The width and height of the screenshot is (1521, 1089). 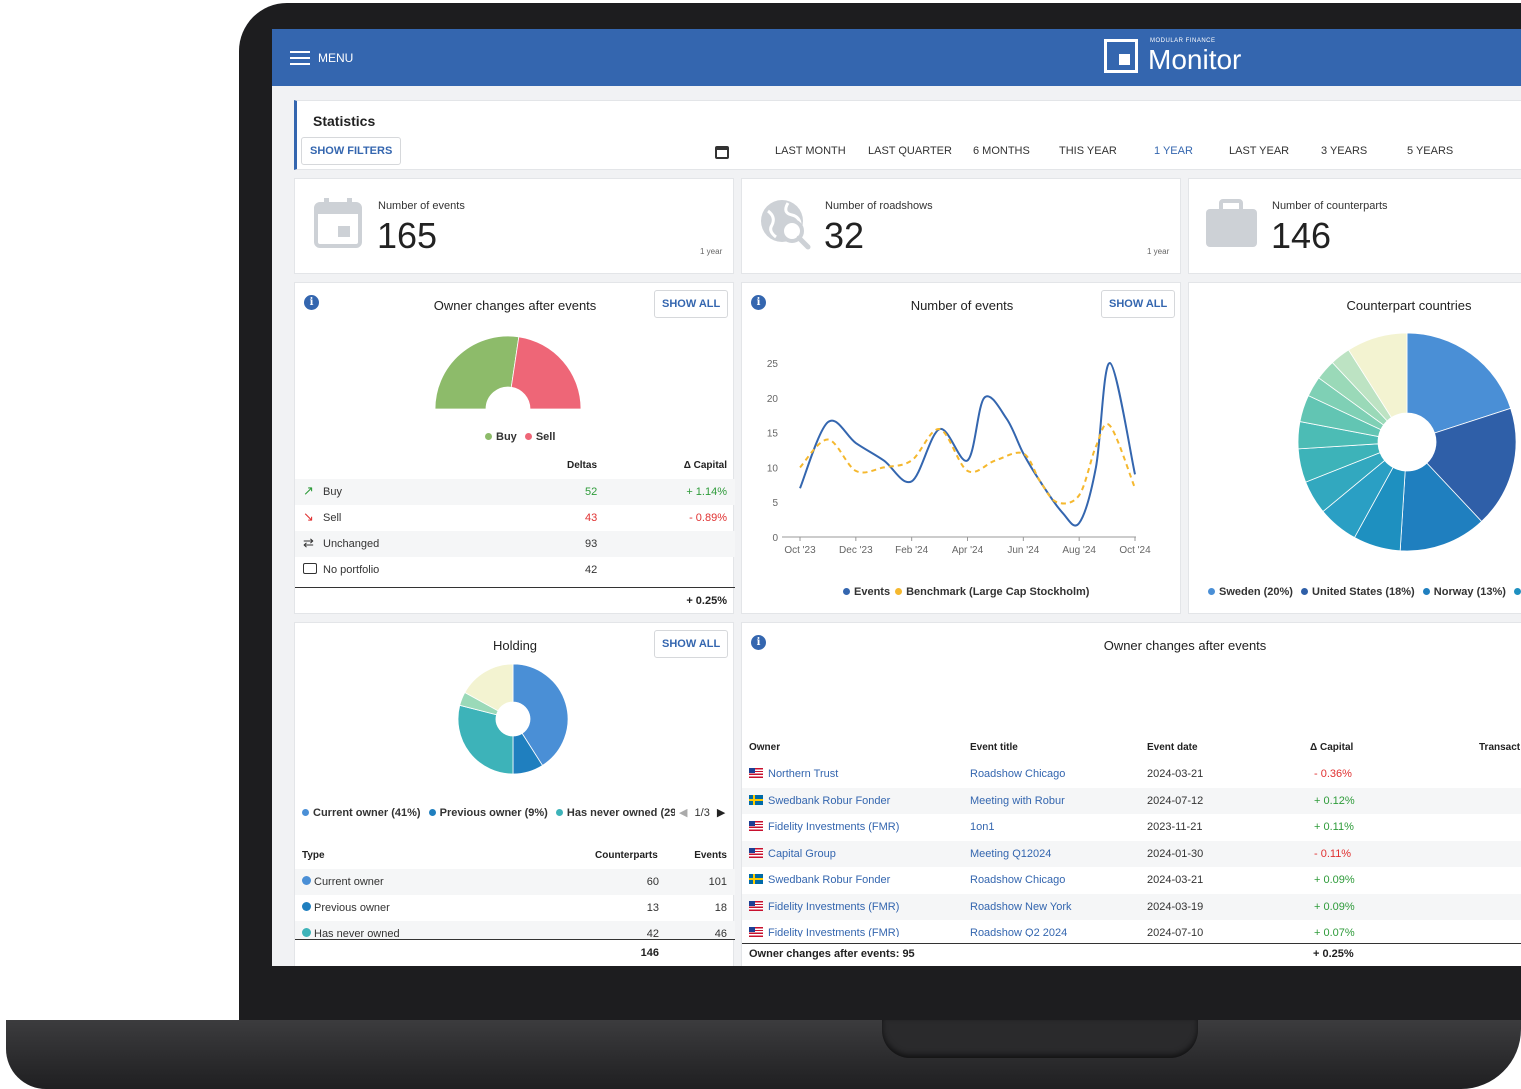 I want to click on table-row: Has never owned 42 46, so click(x=515, y=930).